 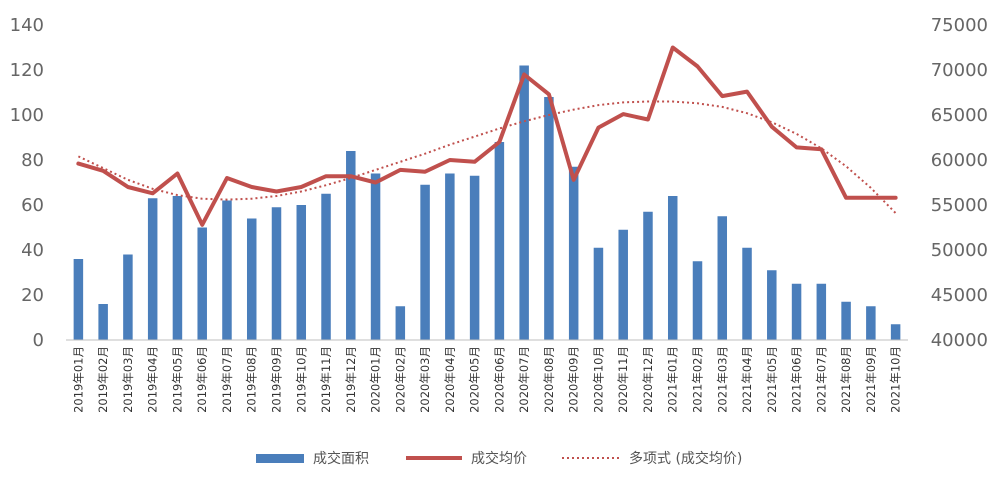 I want to click on right-tick-label: 60000, so click(x=959, y=160).